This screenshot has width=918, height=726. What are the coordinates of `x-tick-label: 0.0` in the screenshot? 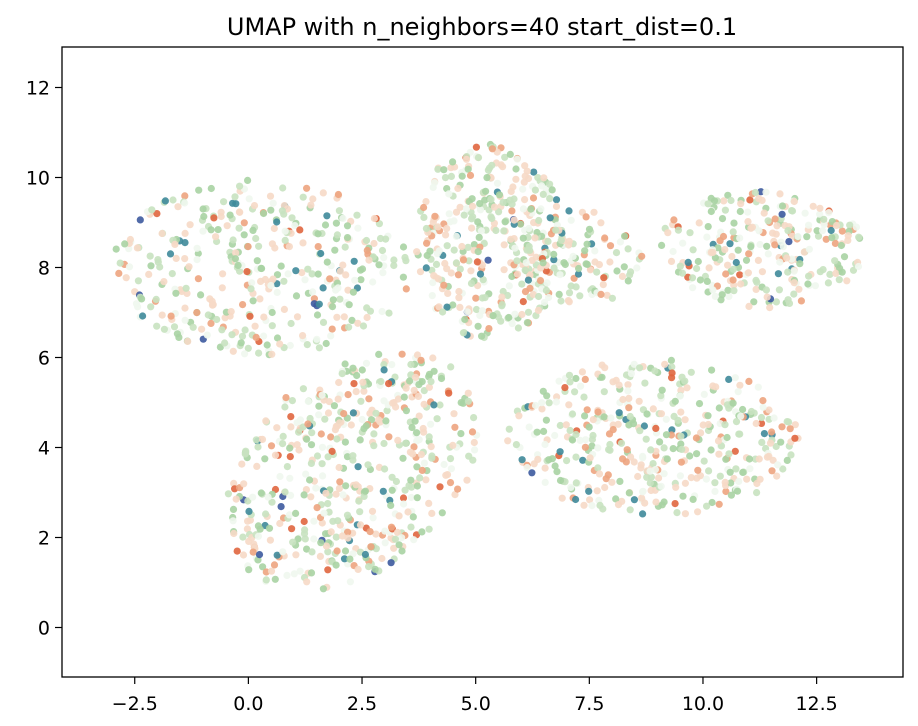 It's located at (248, 704).